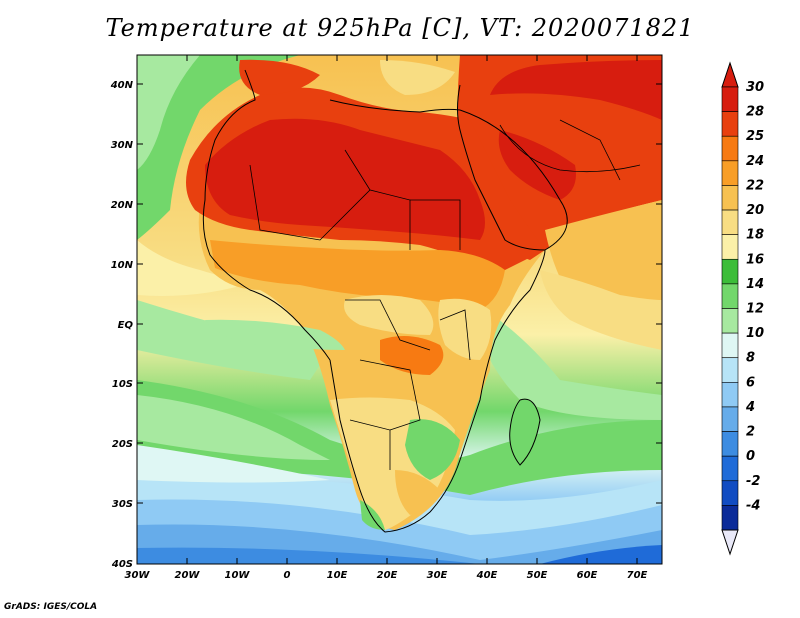  Describe the element at coordinates (122, 265) in the screenshot. I see `lat-label: 10N` at that location.